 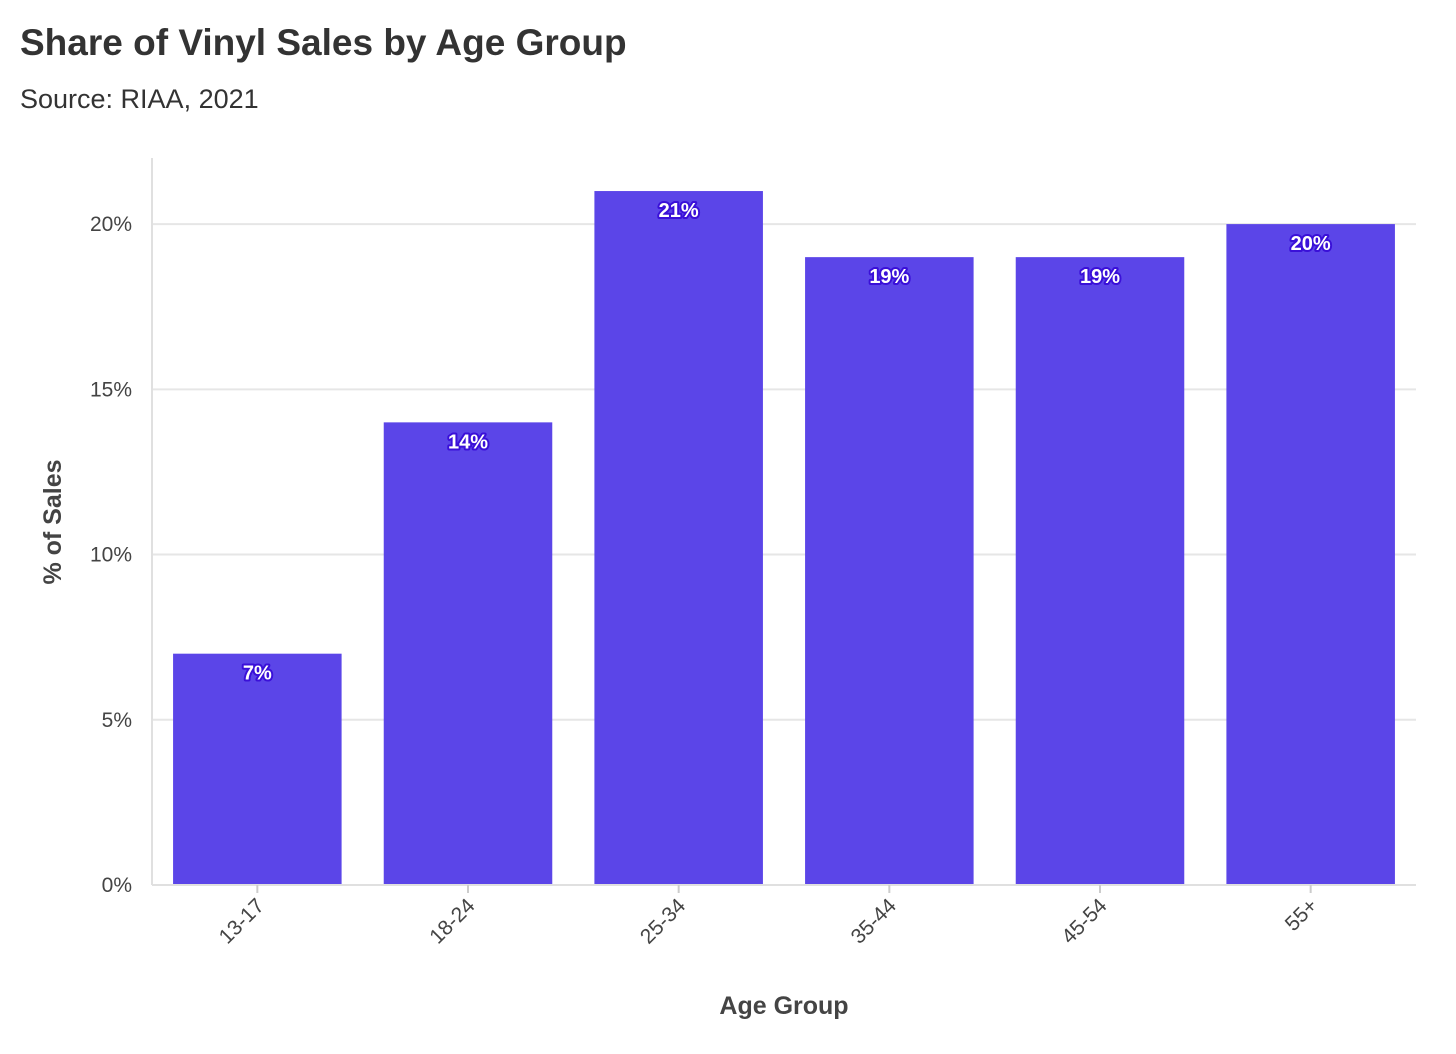 What do you see at coordinates (111, 555) in the screenshot?
I see `y-tick-label: 10%` at bounding box center [111, 555].